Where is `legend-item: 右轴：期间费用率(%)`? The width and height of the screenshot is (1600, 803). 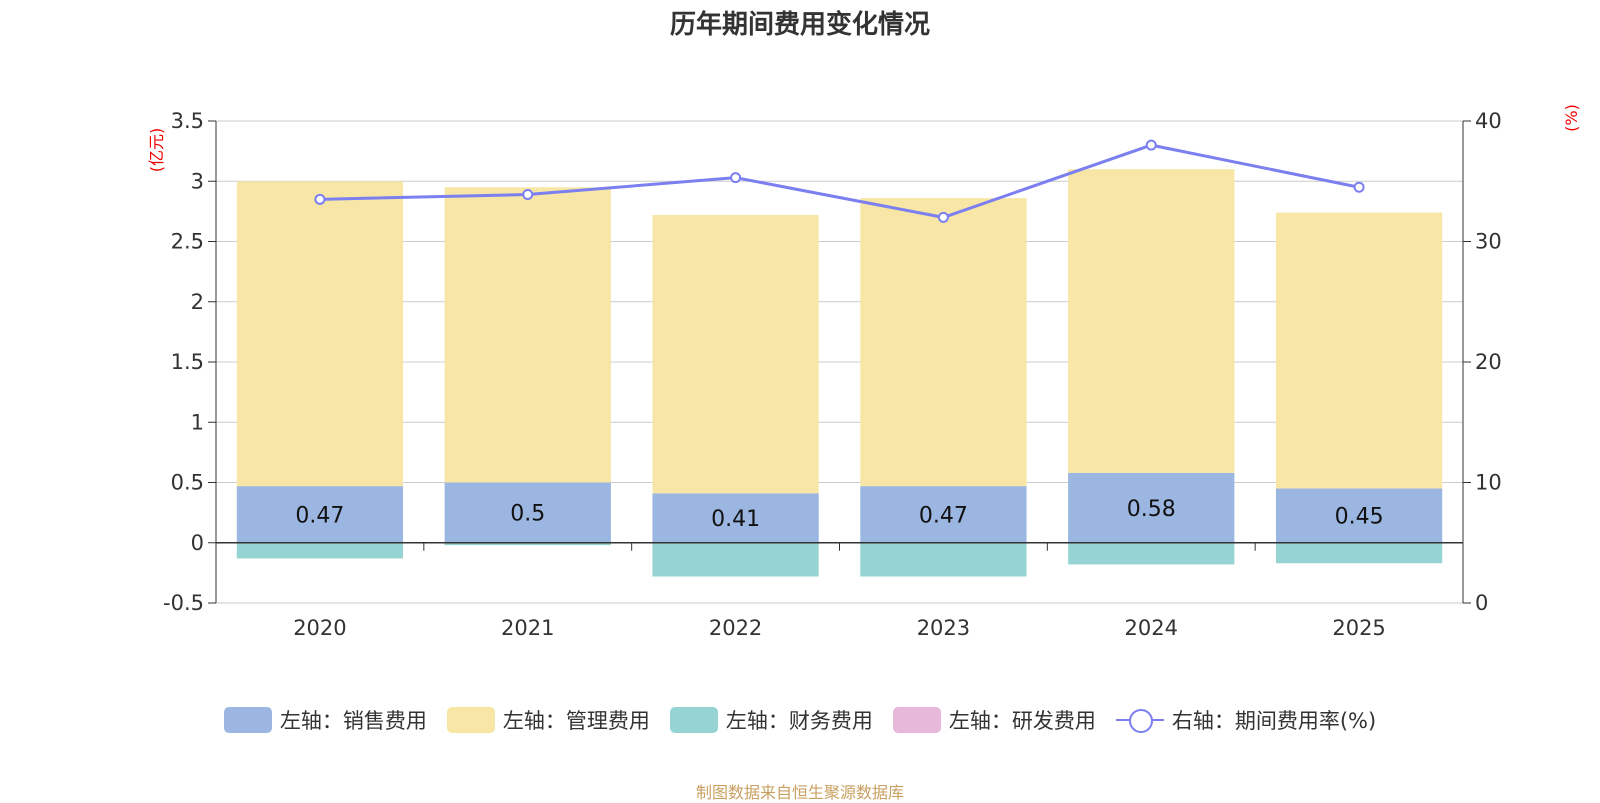 legend-item: 右轴：期间费用率(%) is located at coordinates (1246, 720).